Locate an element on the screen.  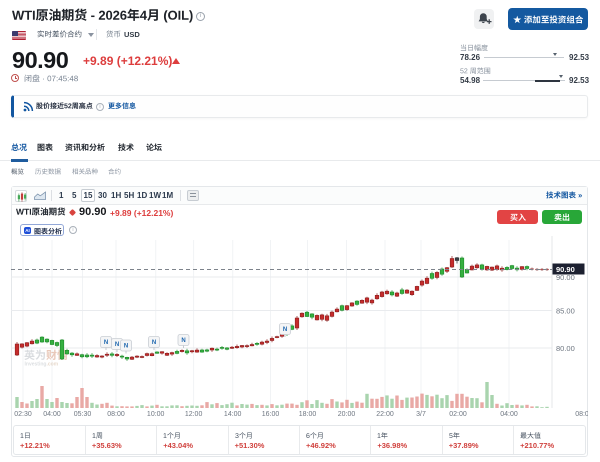
svg-text: 90.00 is located at coordinates (565, 277).